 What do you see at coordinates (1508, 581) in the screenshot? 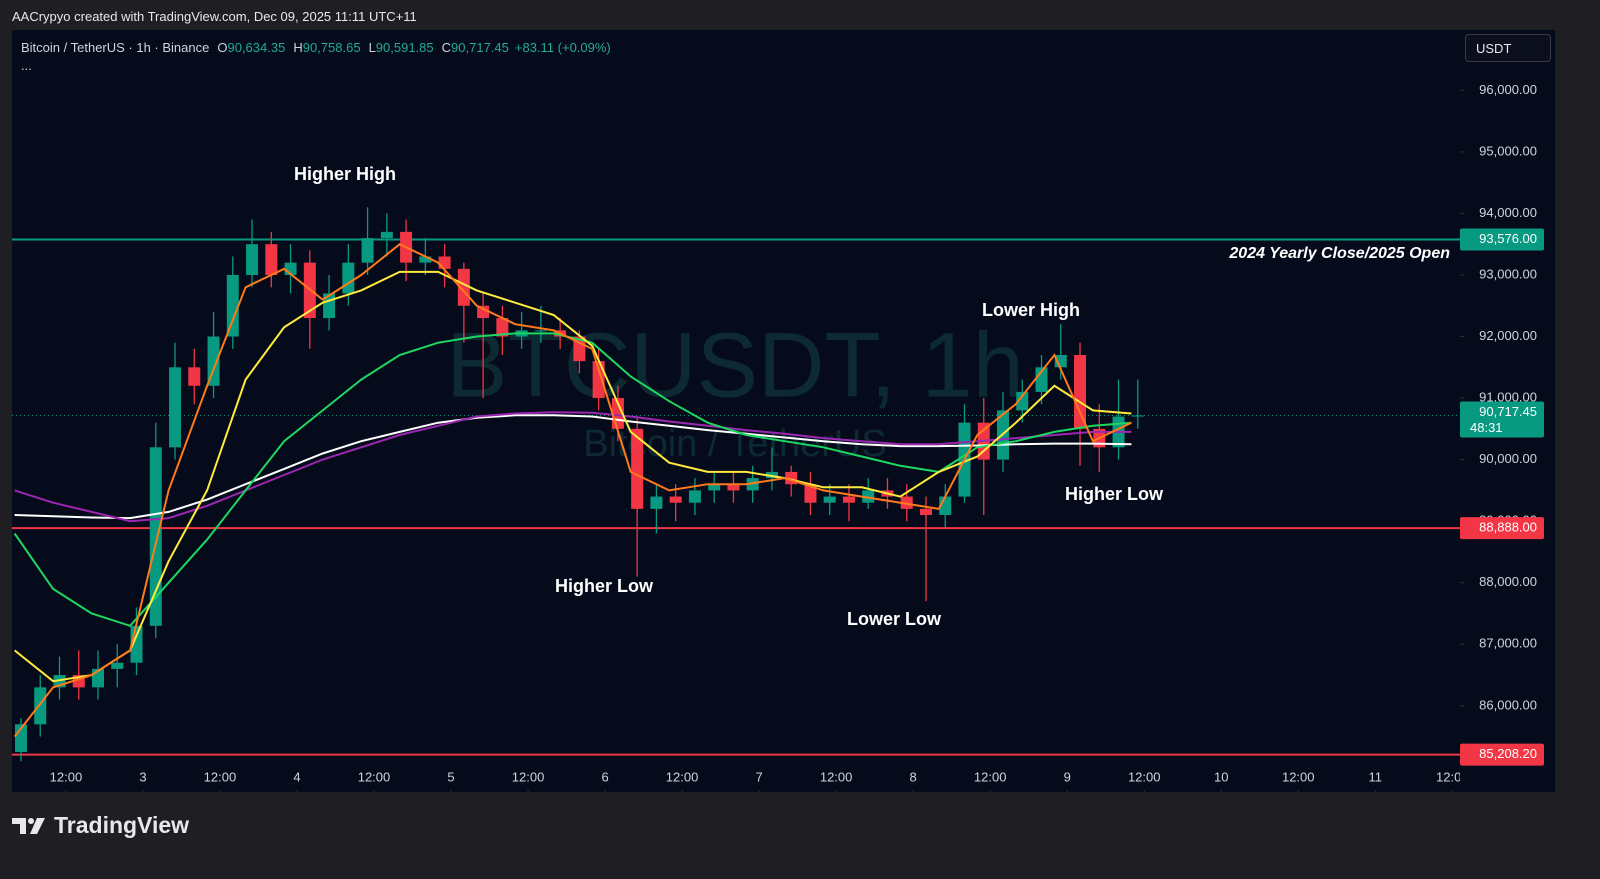
I see `y-tick-label: 88,000.00` at bounding box center [1508, 581].